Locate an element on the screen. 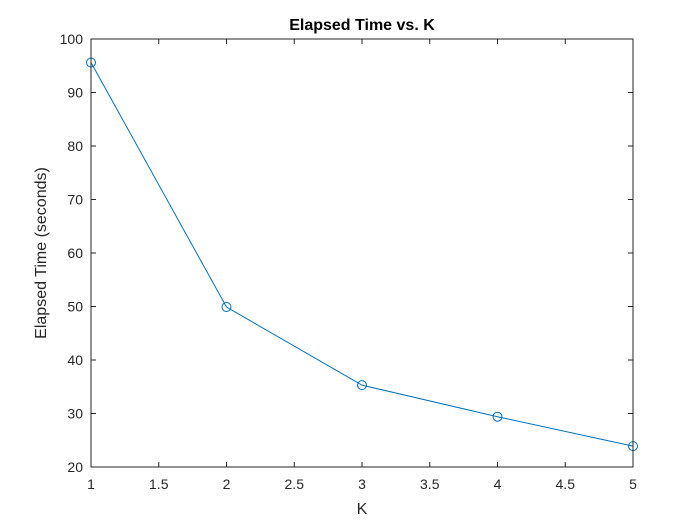 The height and width of the screenshot is (525, 700). y-tick-label: 70 is located at coordinates (75, 200).